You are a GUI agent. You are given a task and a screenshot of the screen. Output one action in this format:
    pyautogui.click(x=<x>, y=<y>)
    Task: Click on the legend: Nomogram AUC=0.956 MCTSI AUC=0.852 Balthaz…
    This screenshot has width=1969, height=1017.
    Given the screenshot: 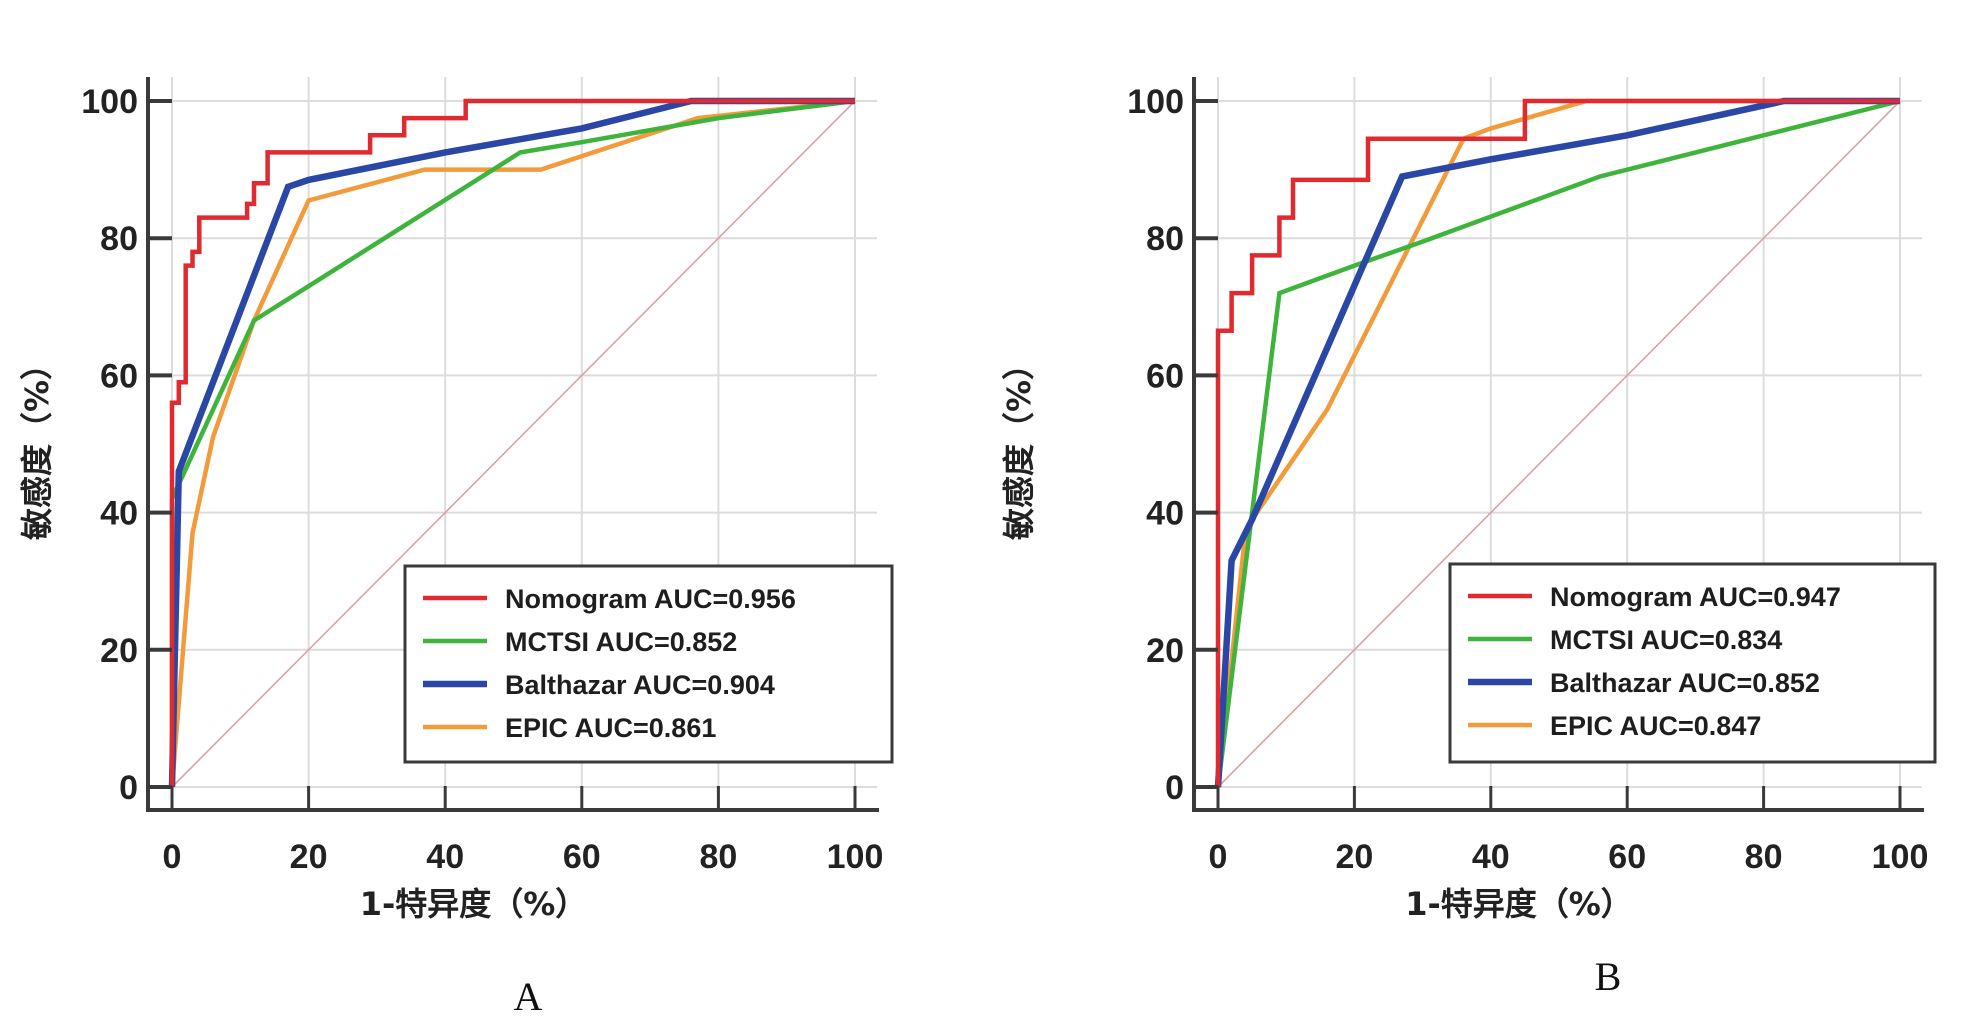 What is the action you would take?
    pyautogui.click(x=648, y=664)
    